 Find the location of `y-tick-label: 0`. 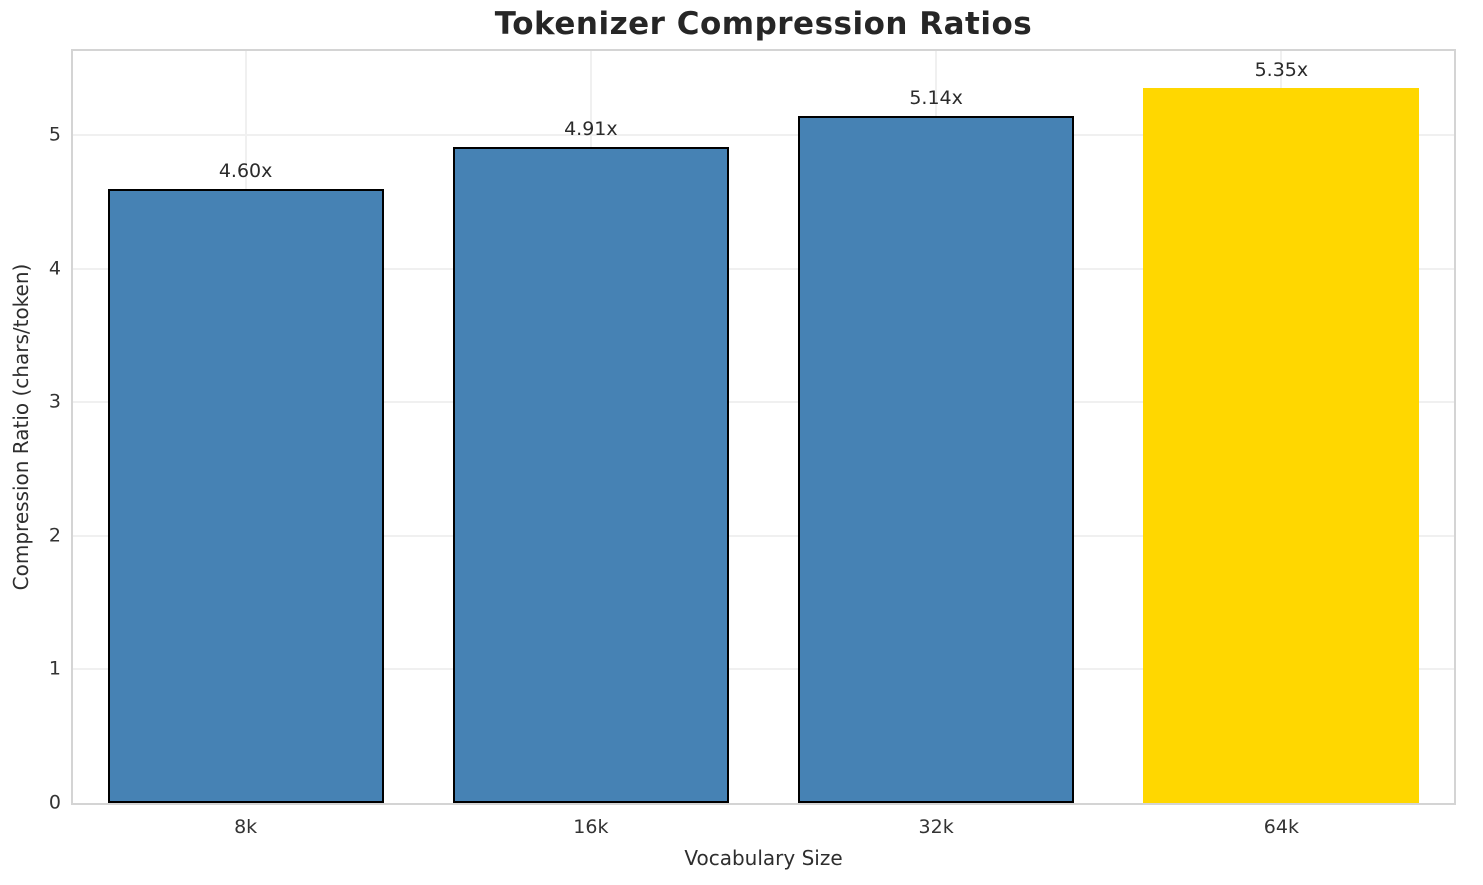

y-tick-label: 0 is located at coordinates (54, 802).